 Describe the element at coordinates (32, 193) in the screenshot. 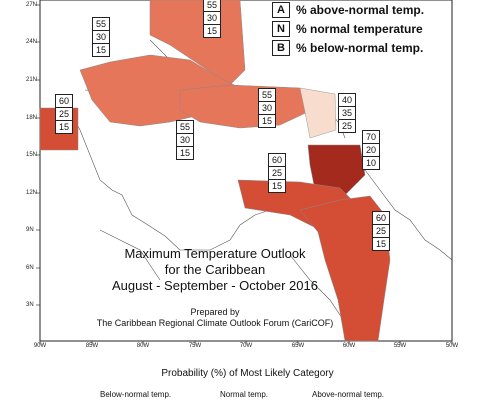

I see `y-tick: 12N` at that location.